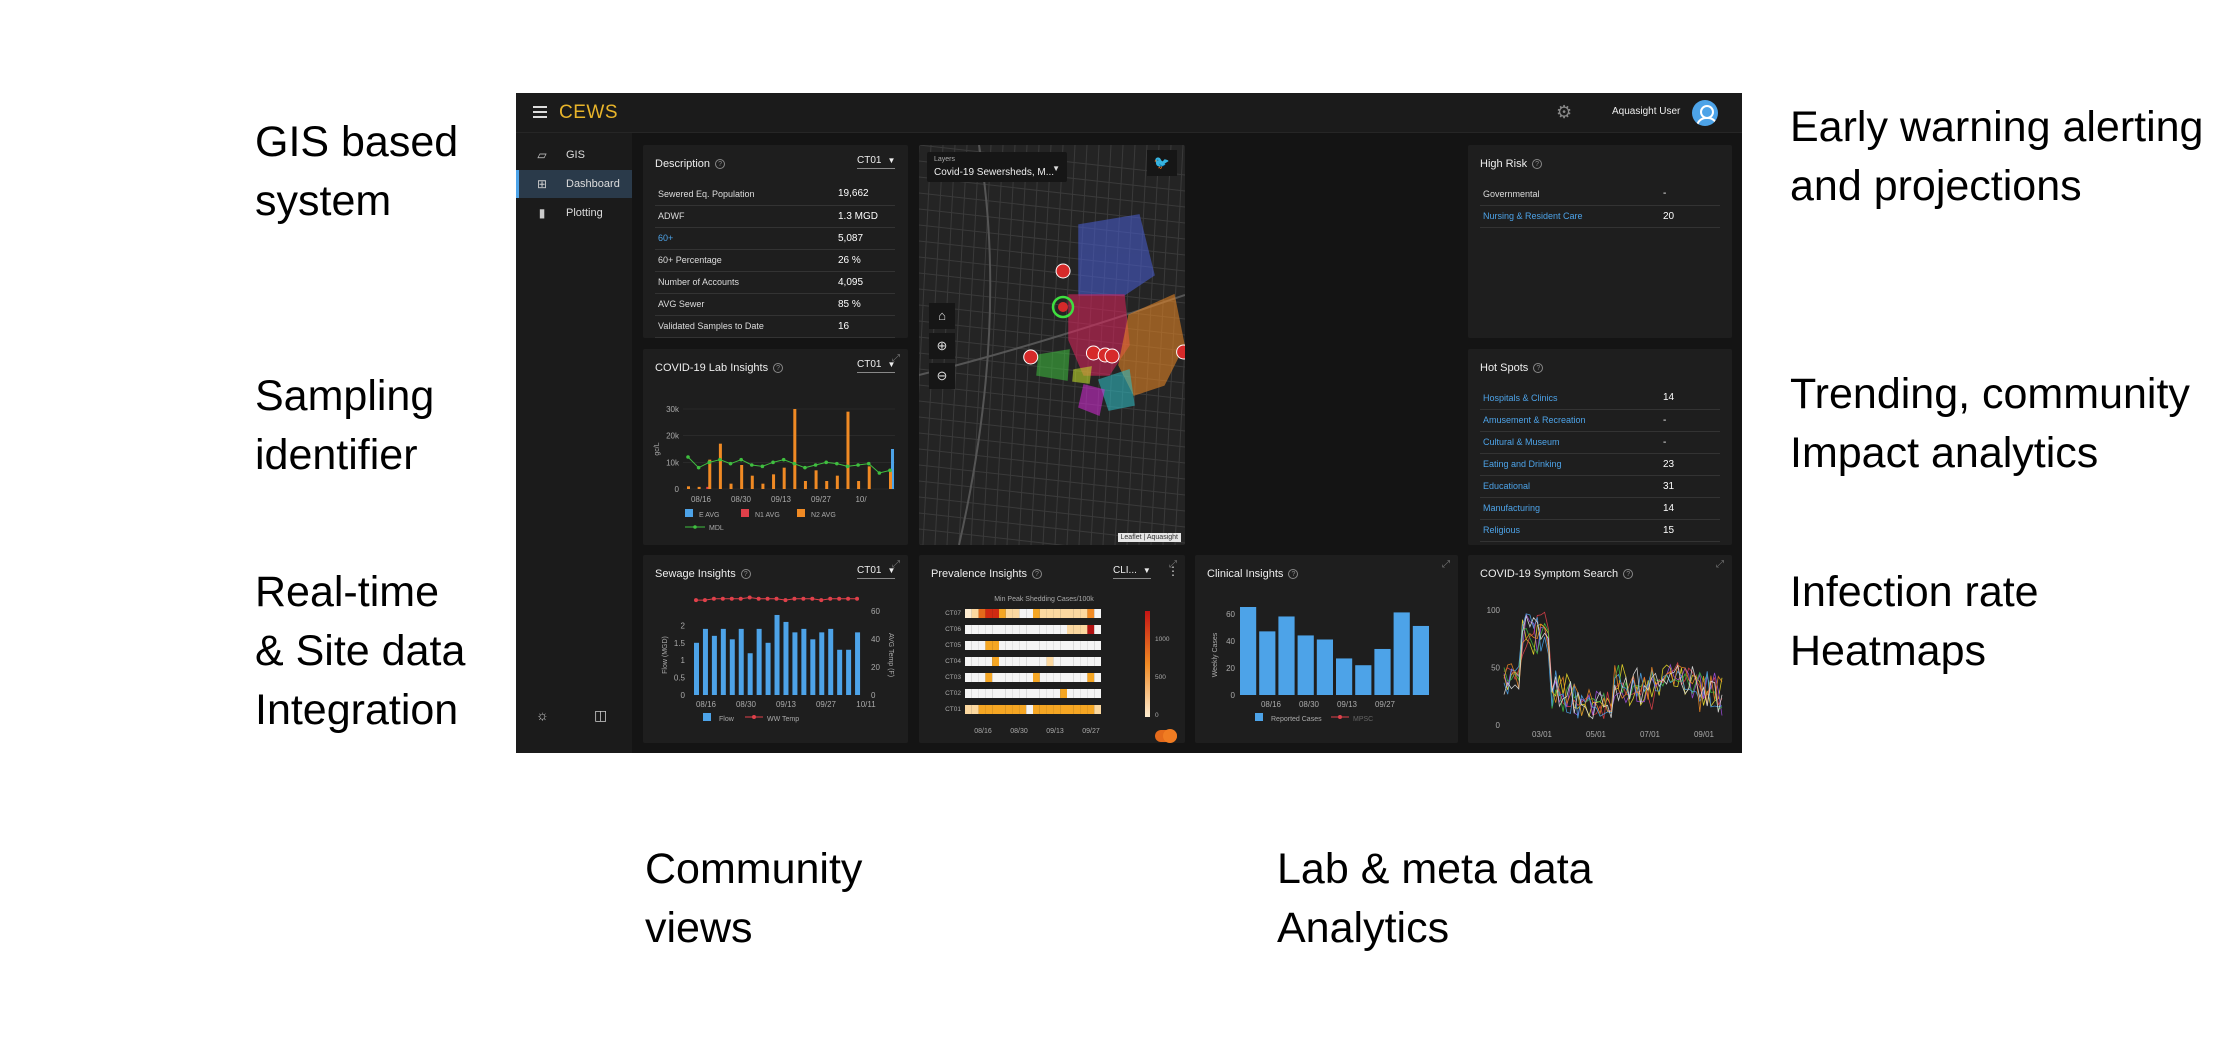 Image resolution: width=2234 pixels, height=1050 pixels. Describe the element at coordinates (1166, 736) in the screenshot. I see `heatmap-toggle` at that location.